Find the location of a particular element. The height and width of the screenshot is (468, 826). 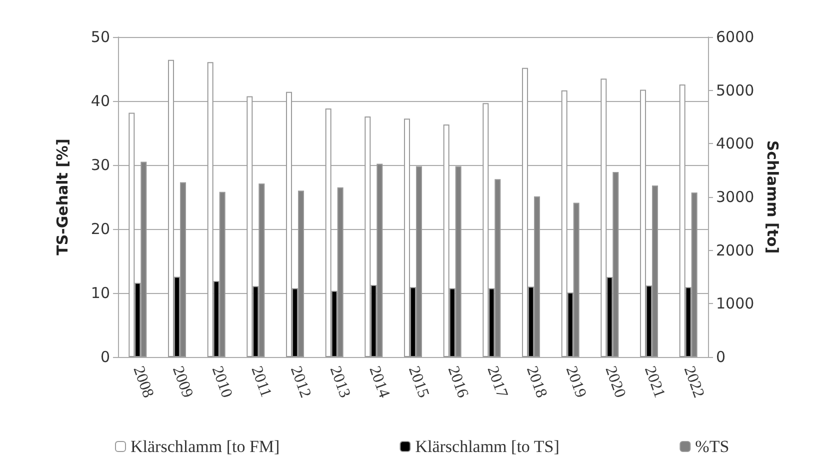

x-tick-label: 2014 is located at coordinates (379, 382).